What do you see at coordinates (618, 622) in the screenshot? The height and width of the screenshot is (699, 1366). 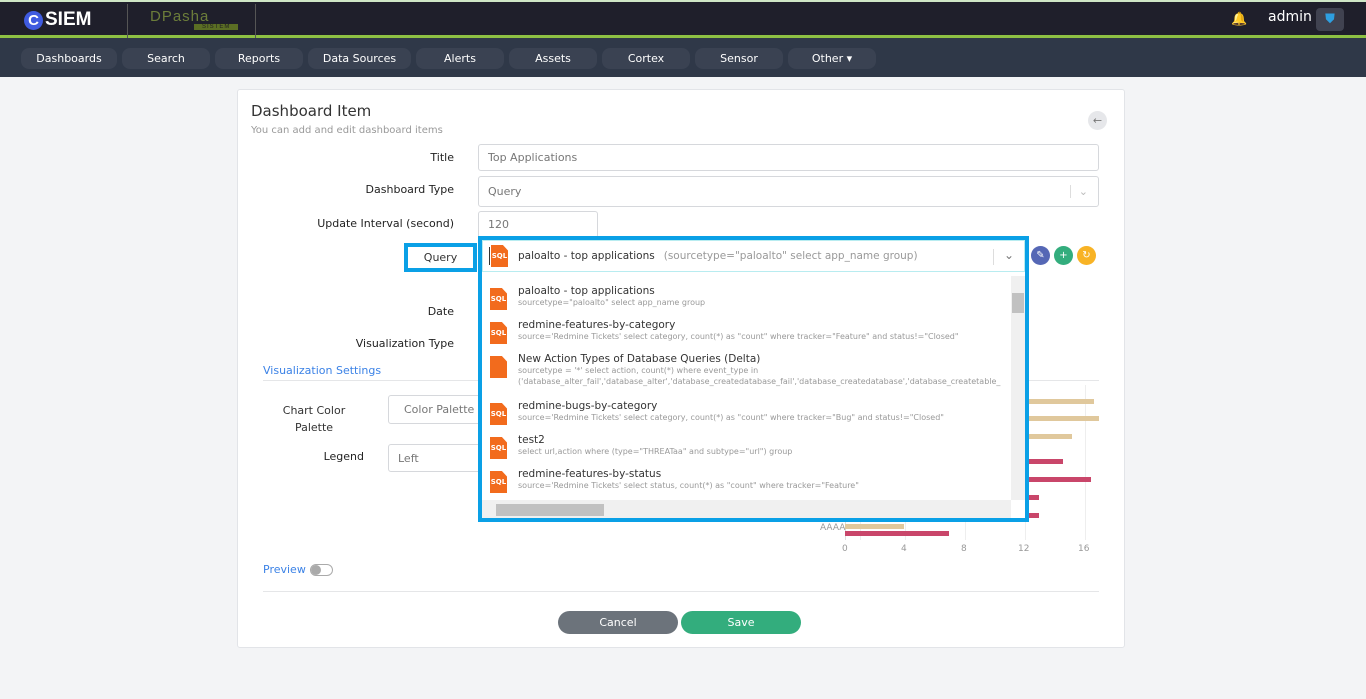 I see `cancel-button: Cancel` at bounding box center [618, 622].